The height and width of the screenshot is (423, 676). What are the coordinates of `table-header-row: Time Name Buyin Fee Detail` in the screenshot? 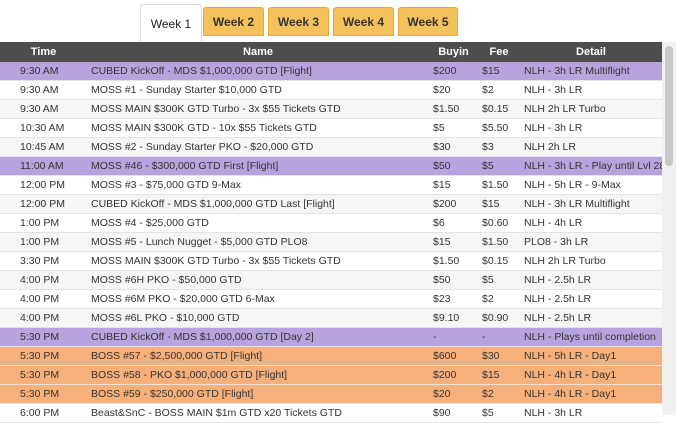 It's located at (331, 52).